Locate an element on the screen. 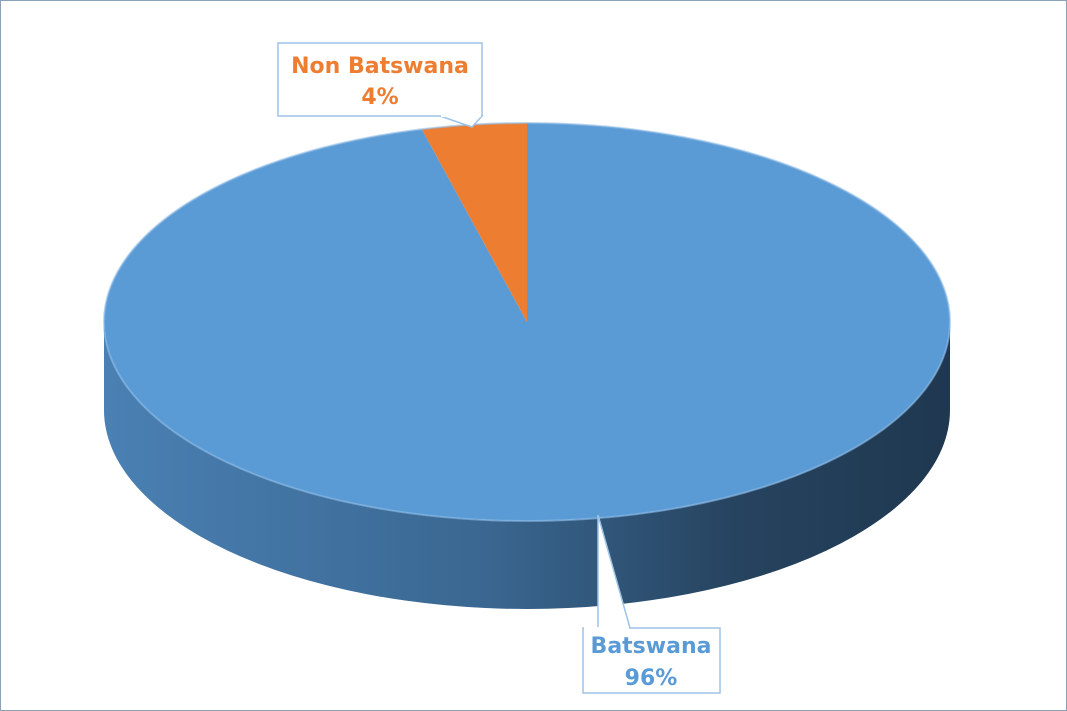 The width and height of the screenshot is (1067, 711). data-label-value: 96% is located at coordinates (651, 678).